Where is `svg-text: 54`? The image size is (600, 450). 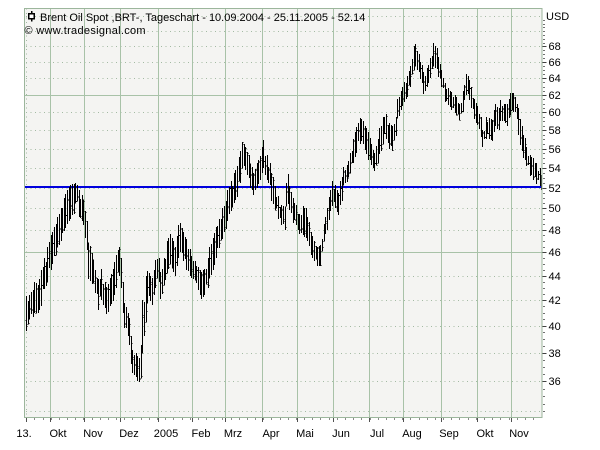
svg-text: 54 is located at coordinates (555, 169).